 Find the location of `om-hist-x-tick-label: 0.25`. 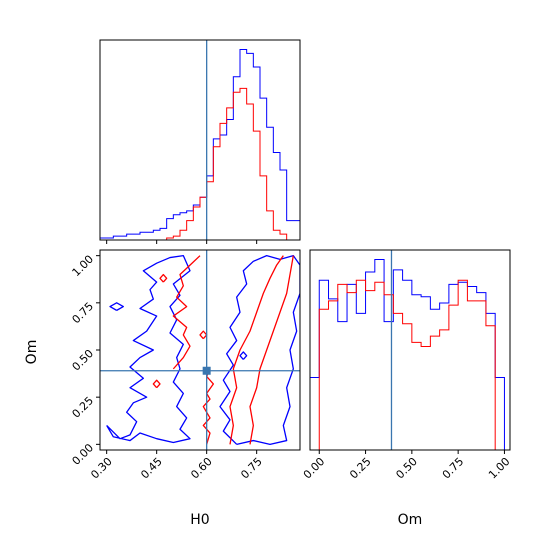

om-hist-x-tick-label: 0.25 is located at coordinates (360, 468).